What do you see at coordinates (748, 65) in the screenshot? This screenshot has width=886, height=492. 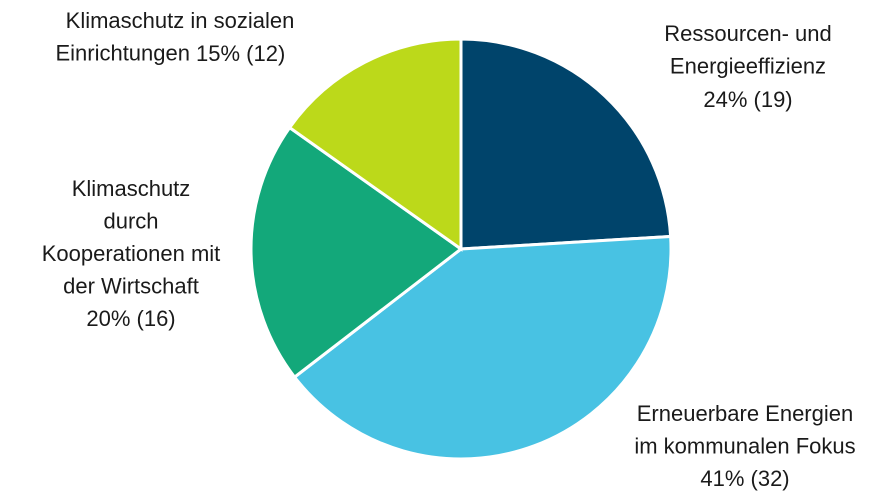 I see `label-line: Energieeffizienz` at bounding box center [748, 65].